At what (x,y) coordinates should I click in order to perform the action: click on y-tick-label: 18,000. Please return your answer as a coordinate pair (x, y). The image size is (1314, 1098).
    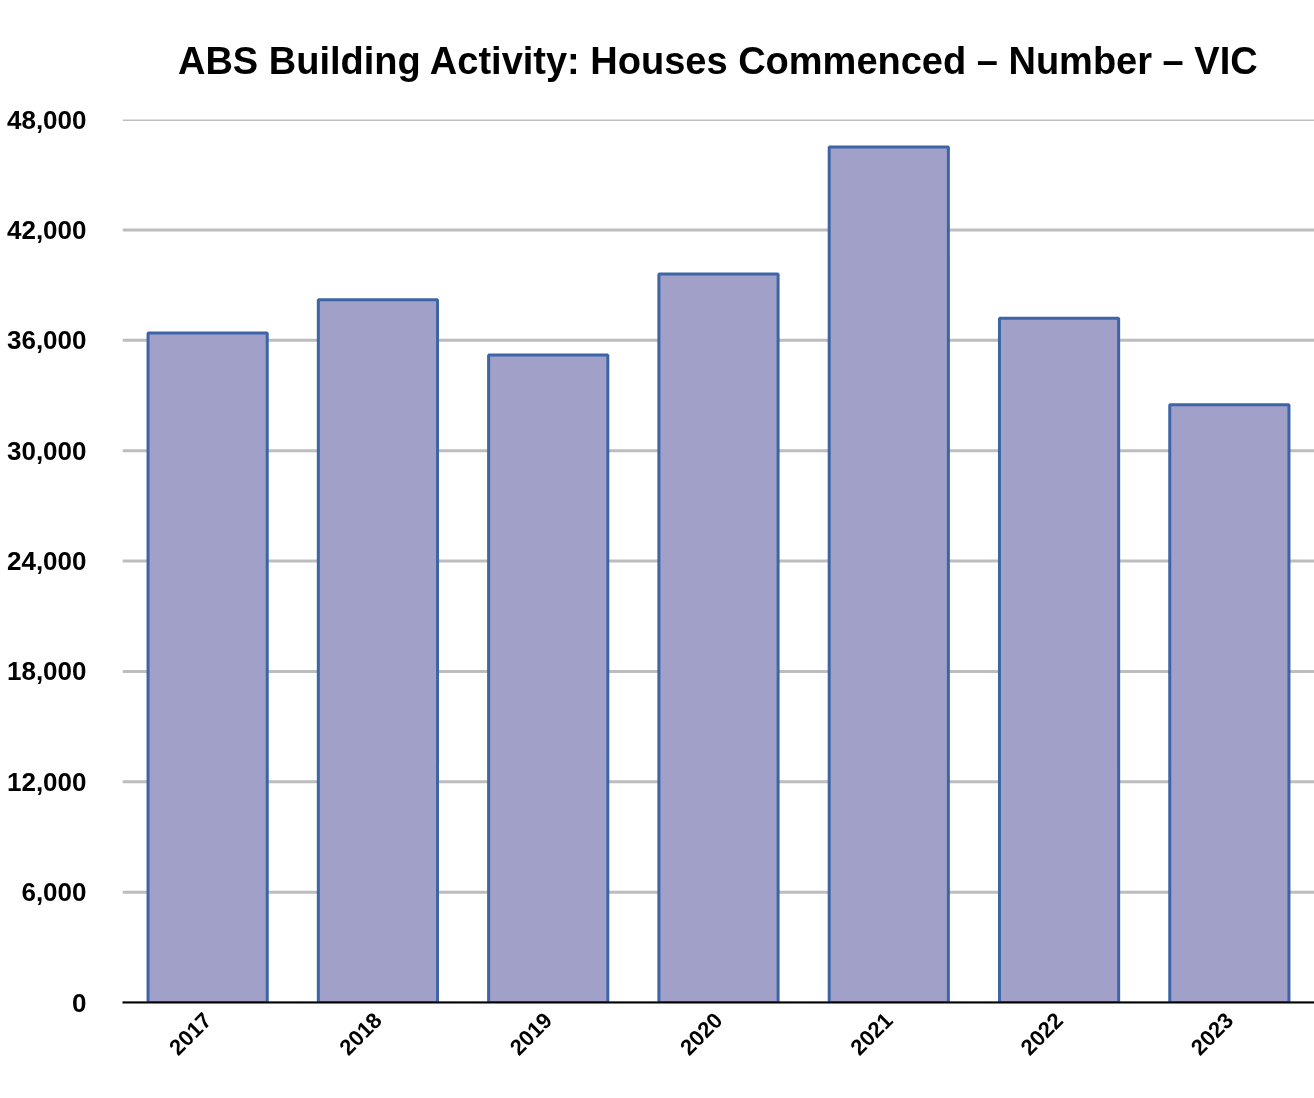
    Looking at the image, I should click on (46, 671).